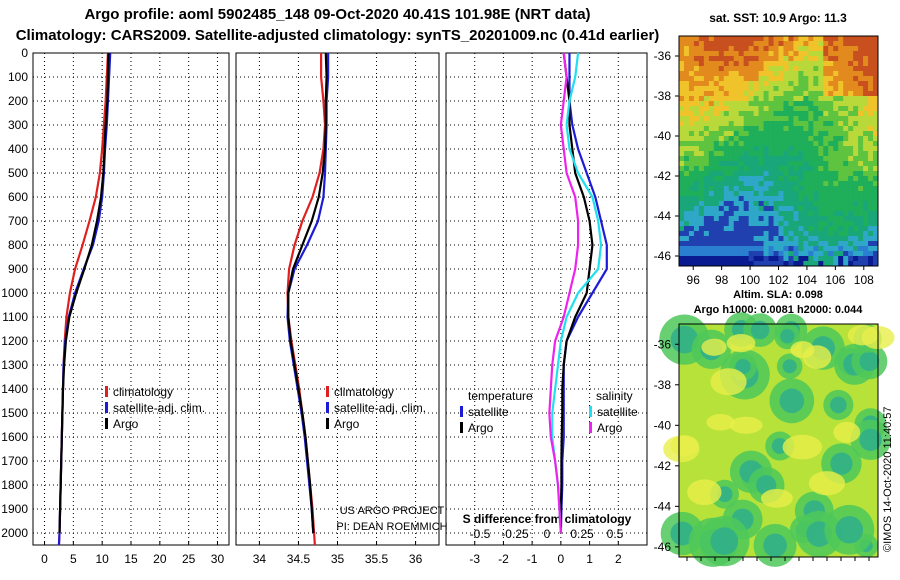  Describe the element at coordinates (416, 559) in the screenshot. I see `x-tick-label: 36` at that location.